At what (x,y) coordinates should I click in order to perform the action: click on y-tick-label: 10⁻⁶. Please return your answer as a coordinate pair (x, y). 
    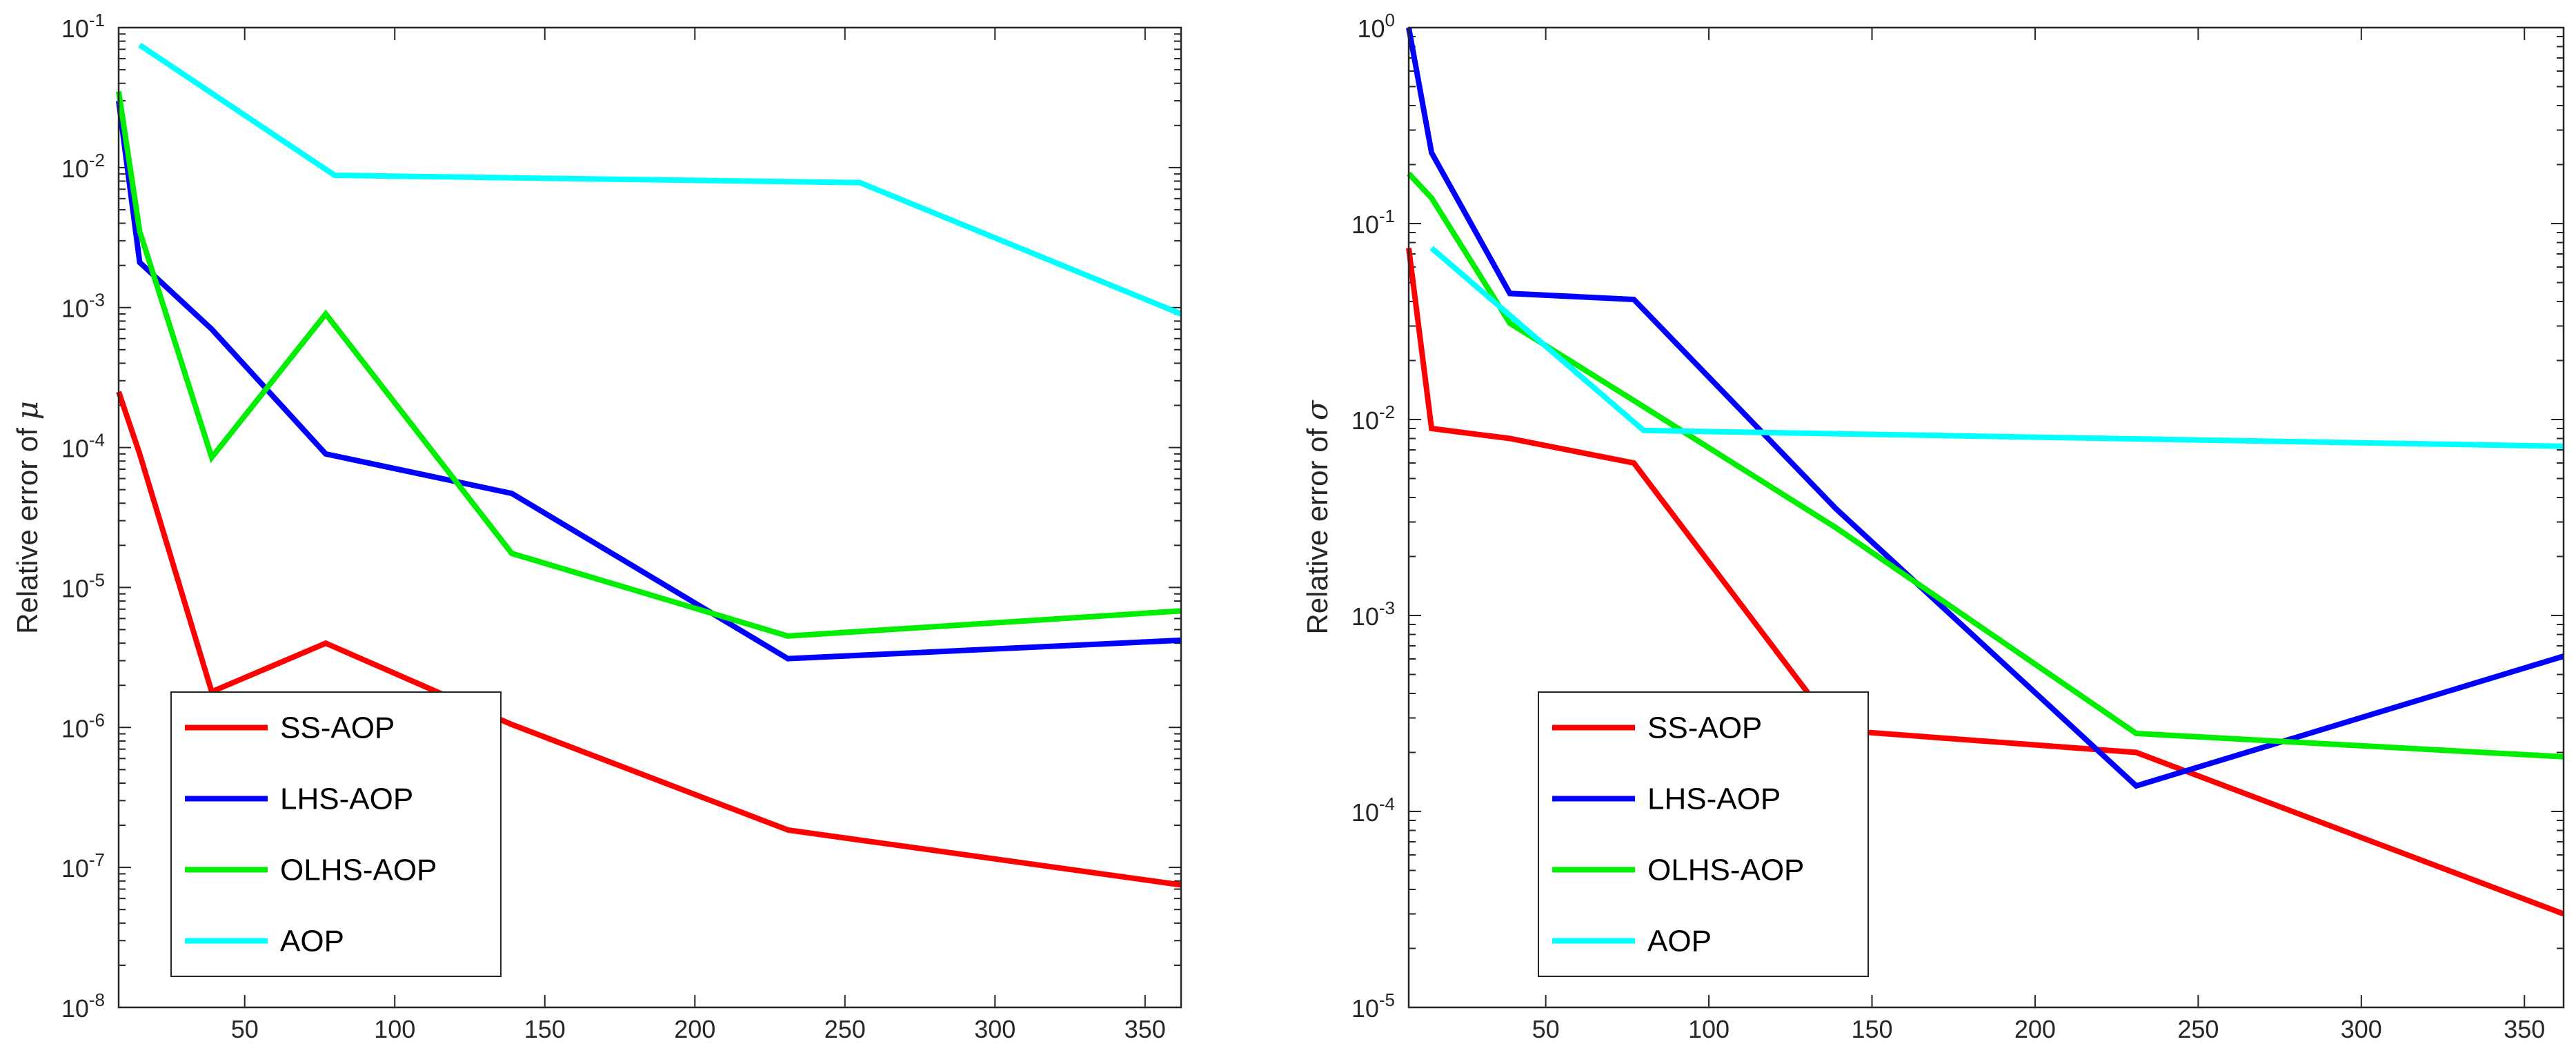
    Looking at the image, I should click on (83, 725).